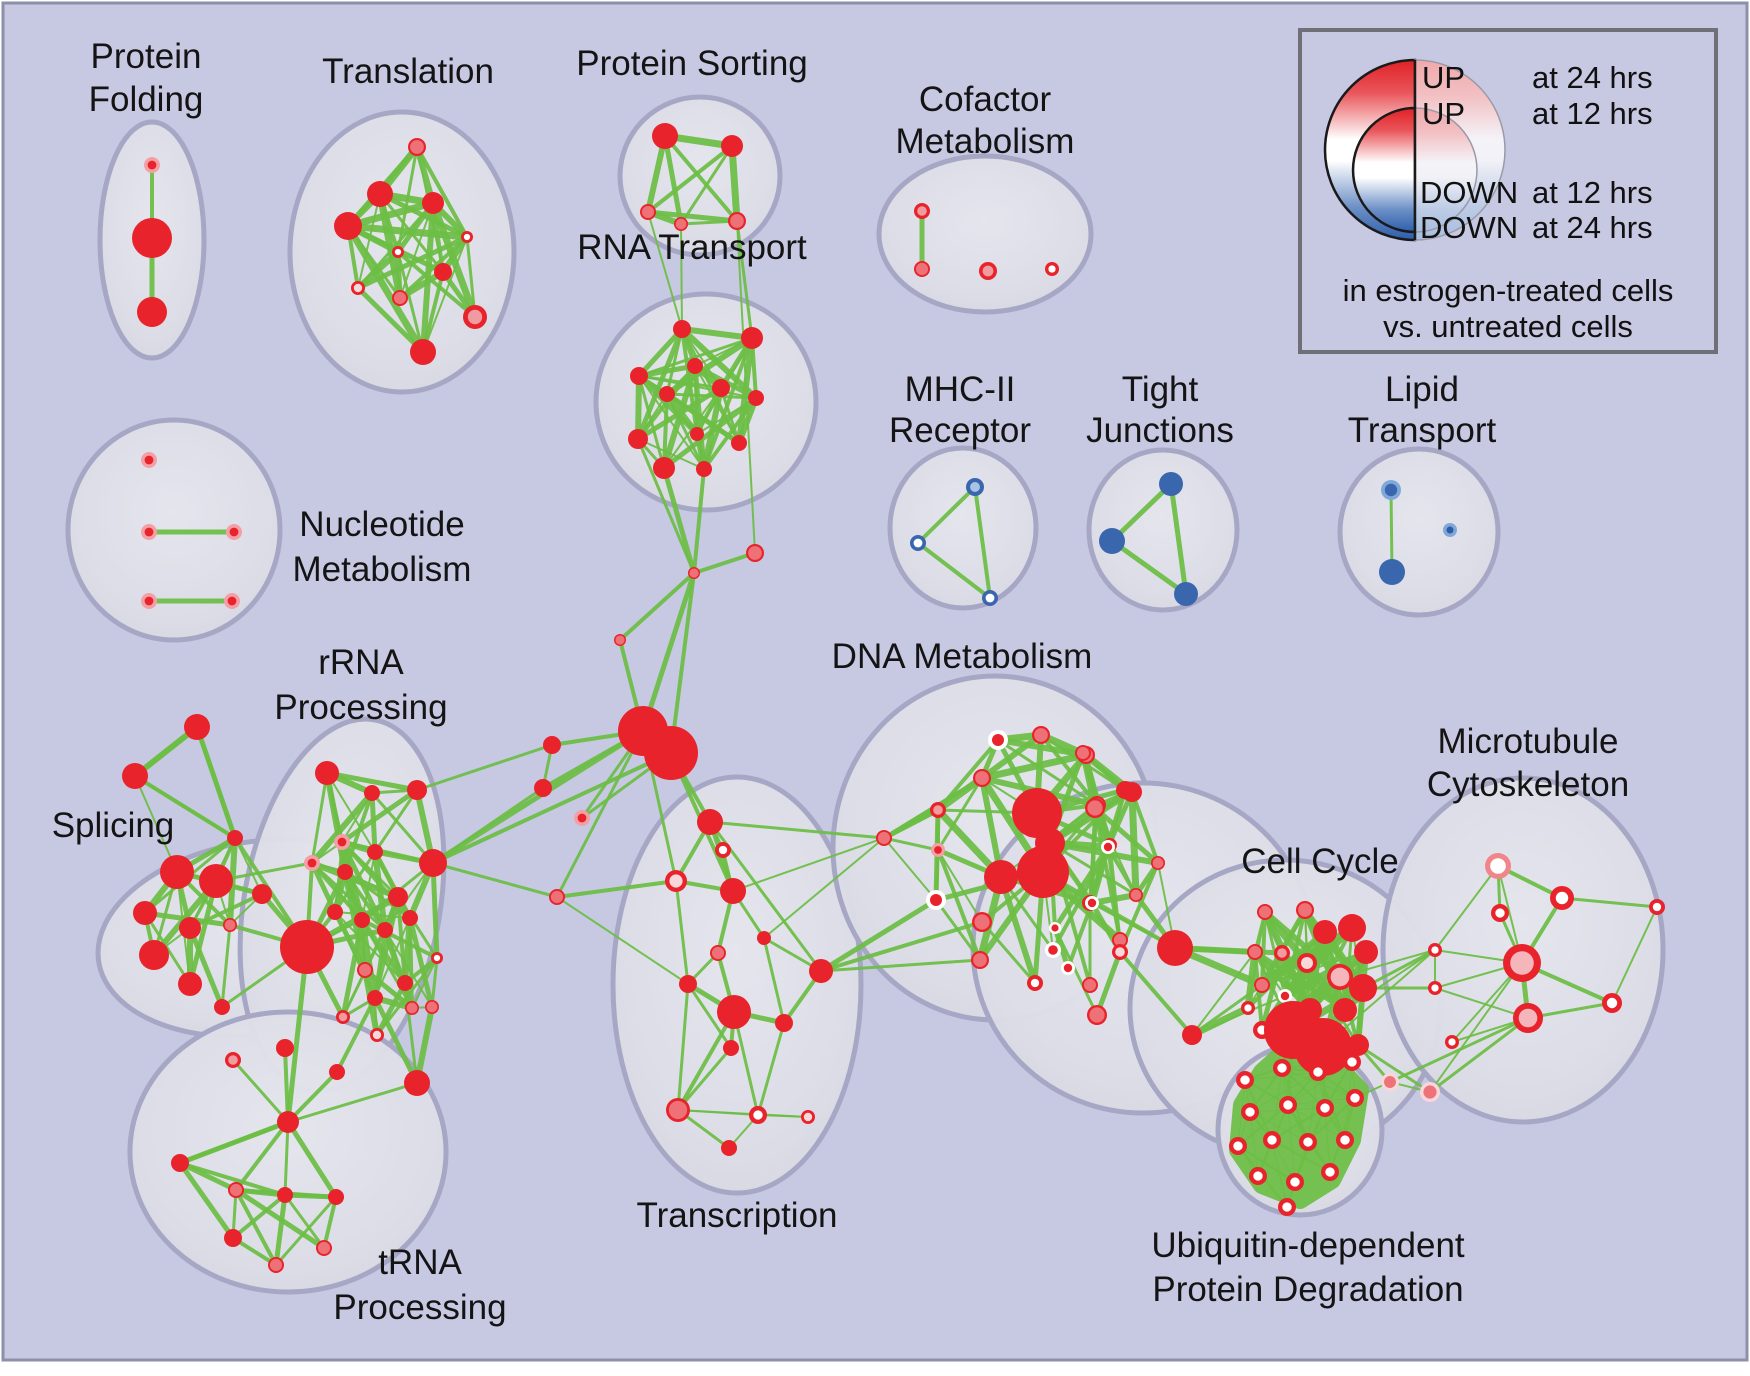  What do you see at coordinates (962, 656) in the screenshot?
I see `cluster-label-dn-line1: DNA Metabolism` at bounding box center [962, 656].